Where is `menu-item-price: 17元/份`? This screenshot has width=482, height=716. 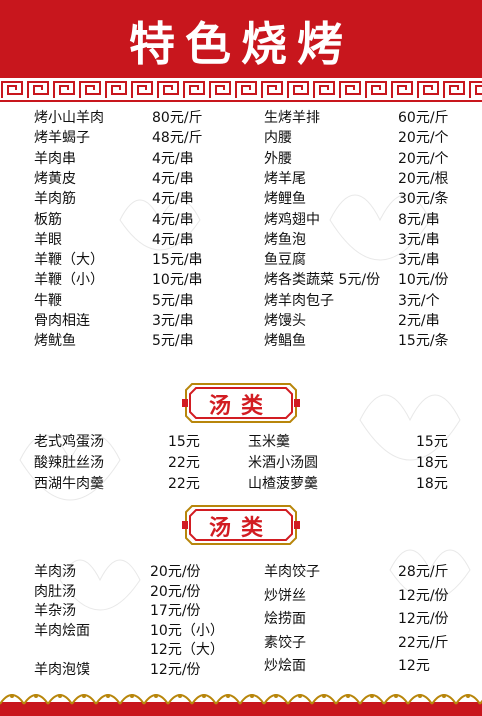 menu-item-price: 17元/份 is located at coordinates (175, 611).